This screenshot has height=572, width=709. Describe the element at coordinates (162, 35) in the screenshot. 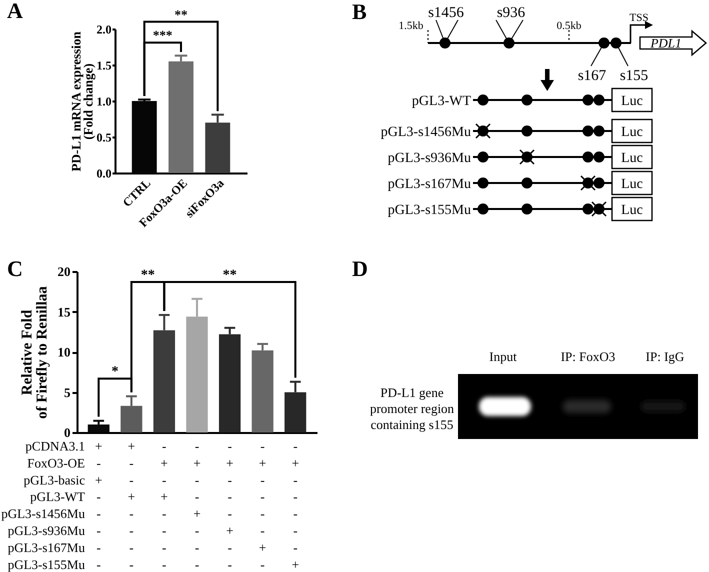

I see `annotation: ***` at that location.